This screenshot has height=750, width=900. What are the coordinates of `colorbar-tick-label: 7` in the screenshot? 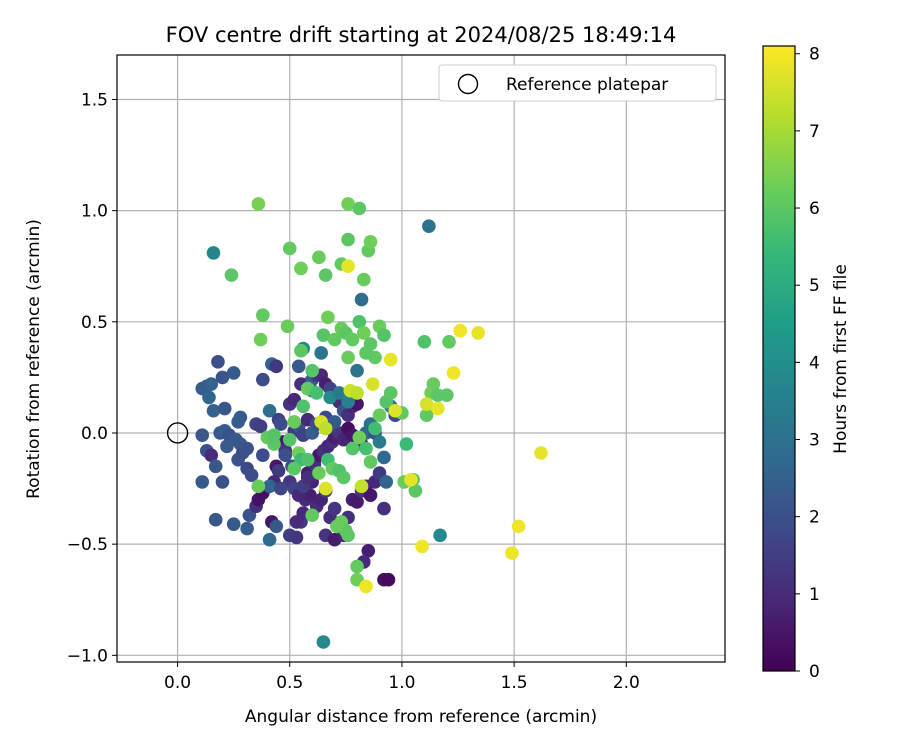 It's located at (814, 132).